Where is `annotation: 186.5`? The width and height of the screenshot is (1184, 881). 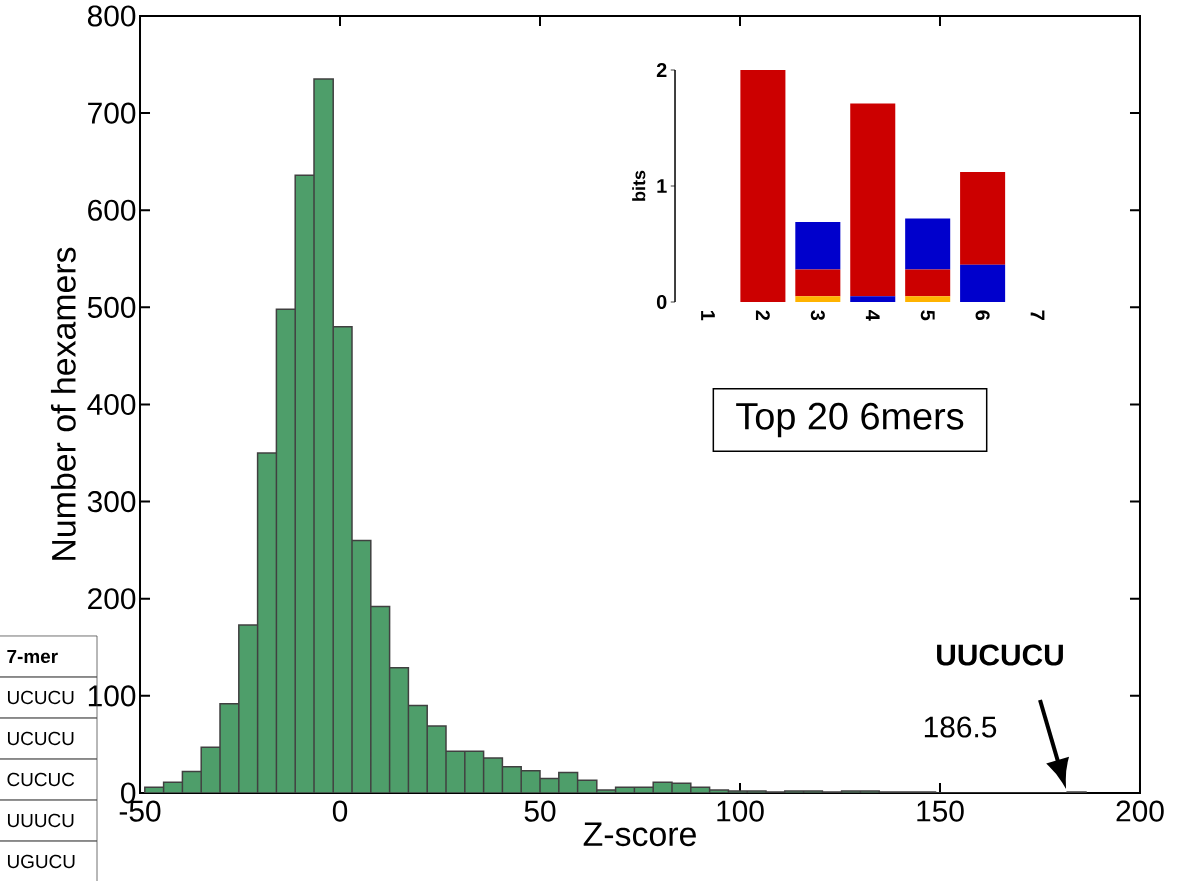 annotation: 186.5 is located at coordinates (960, 727).